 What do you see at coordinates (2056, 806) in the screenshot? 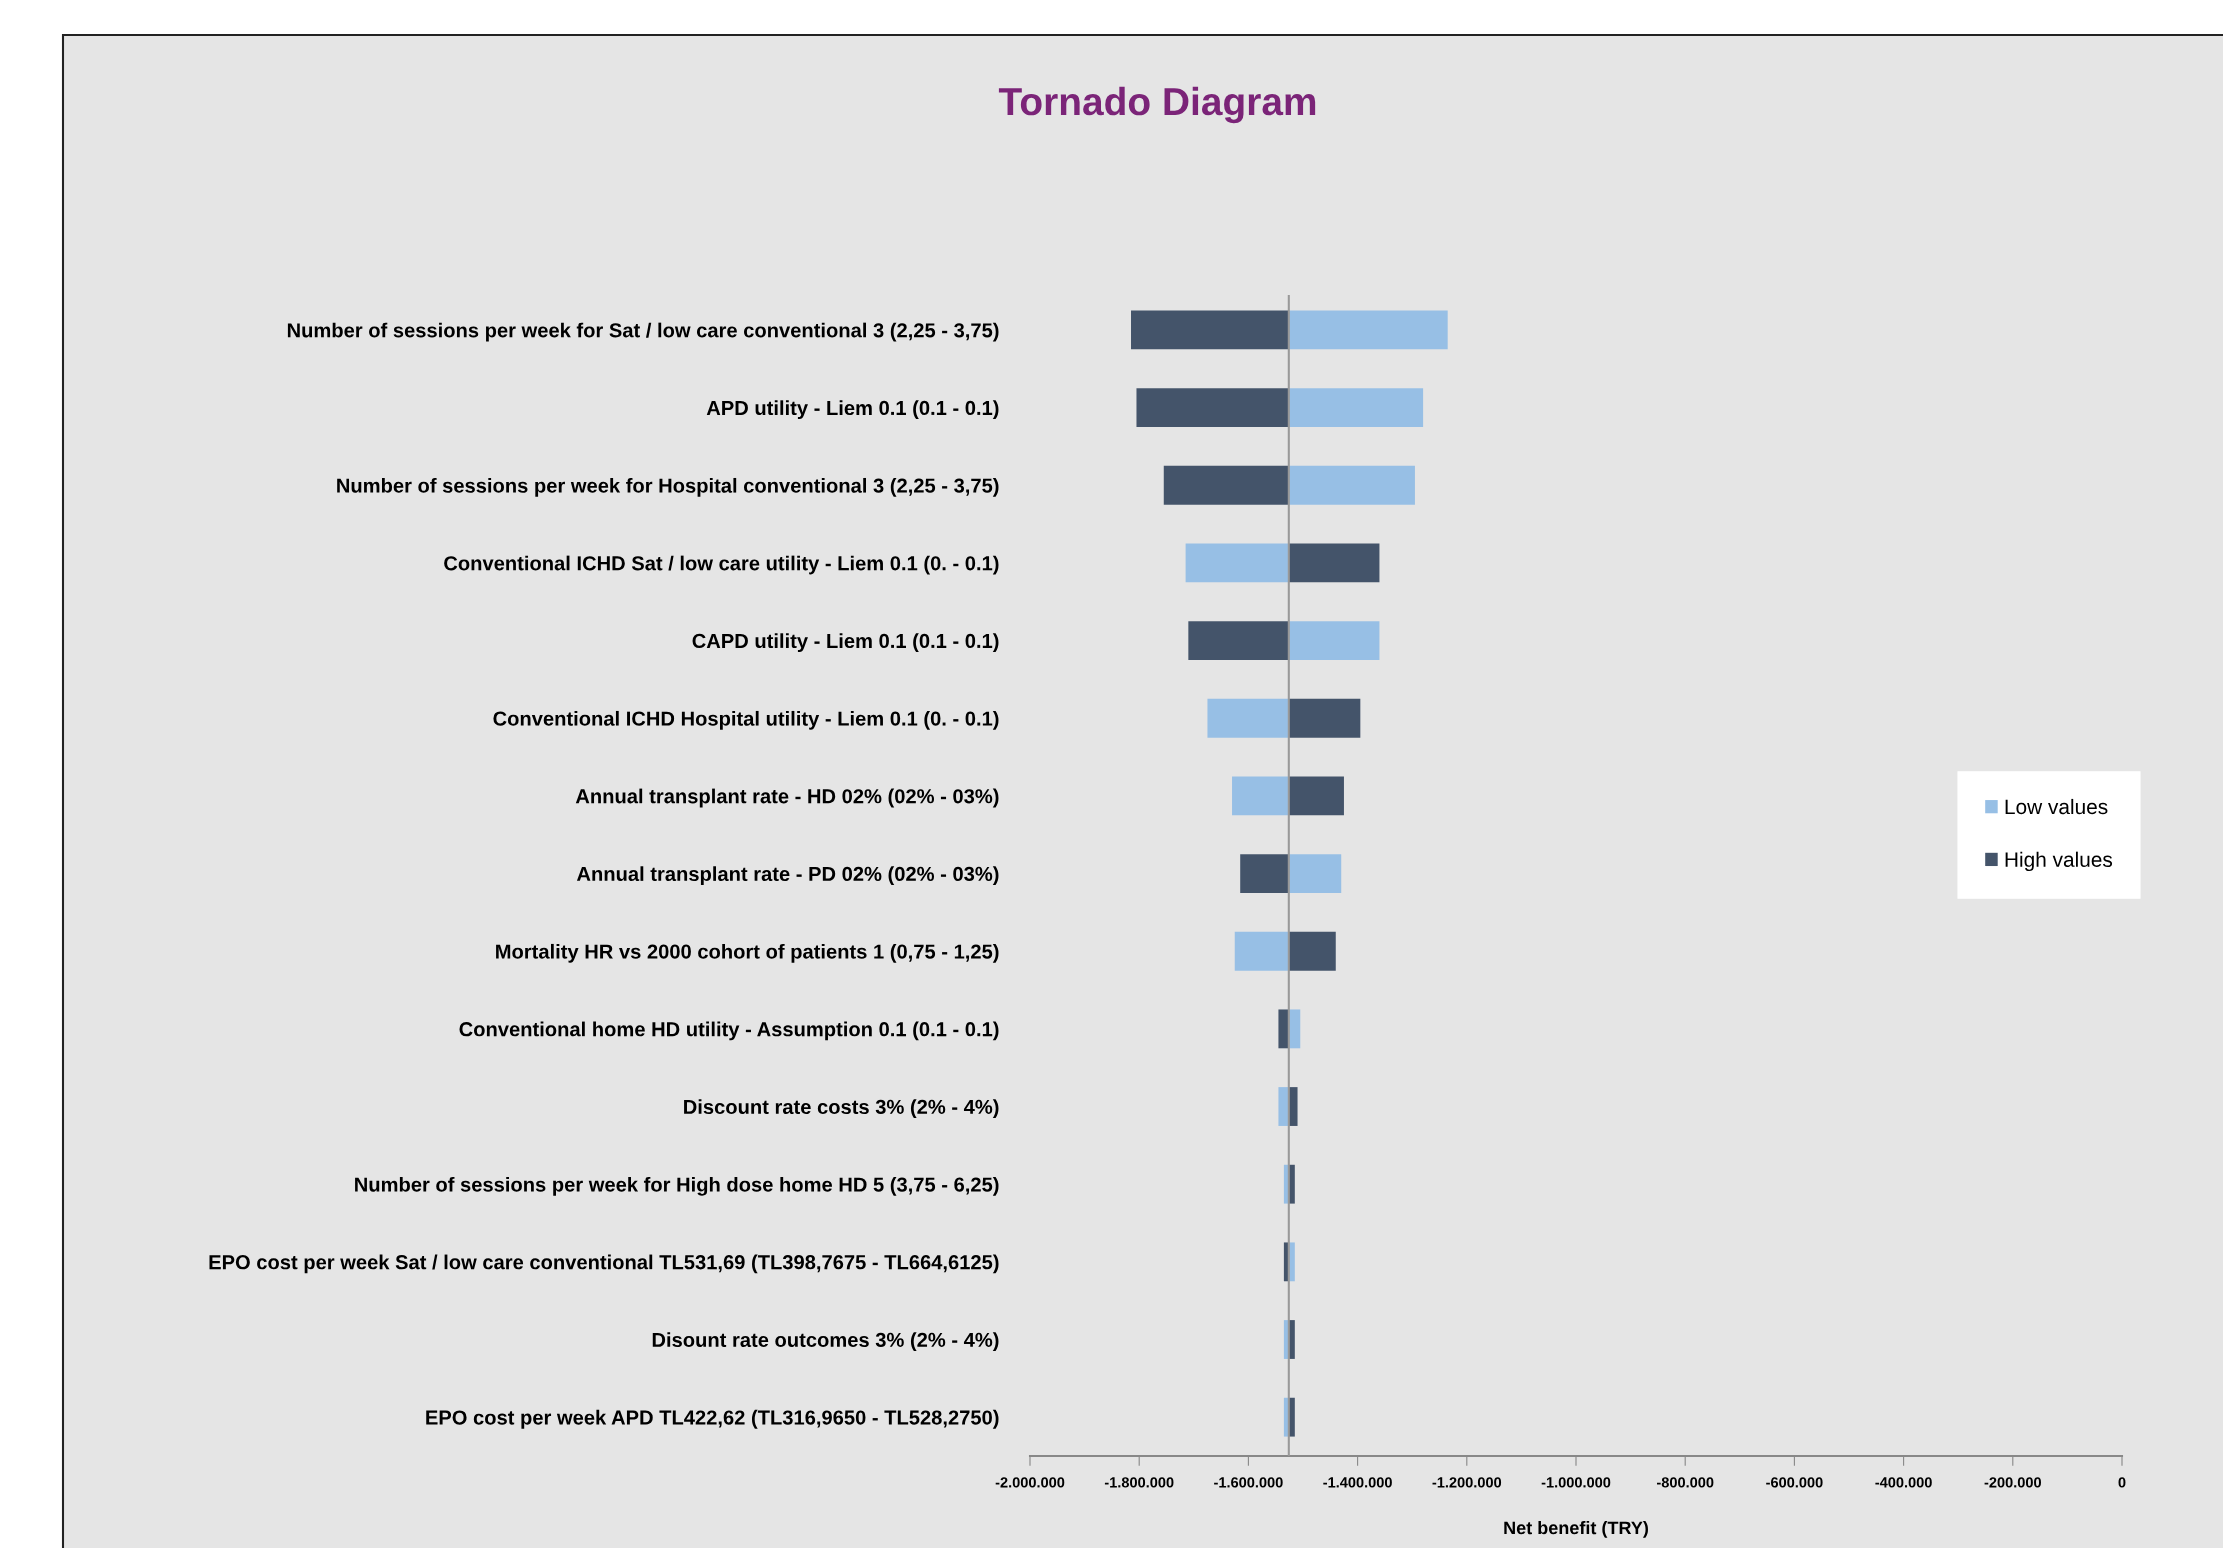
I see `legend-label: Low values` at bounding box center [2056, 806].